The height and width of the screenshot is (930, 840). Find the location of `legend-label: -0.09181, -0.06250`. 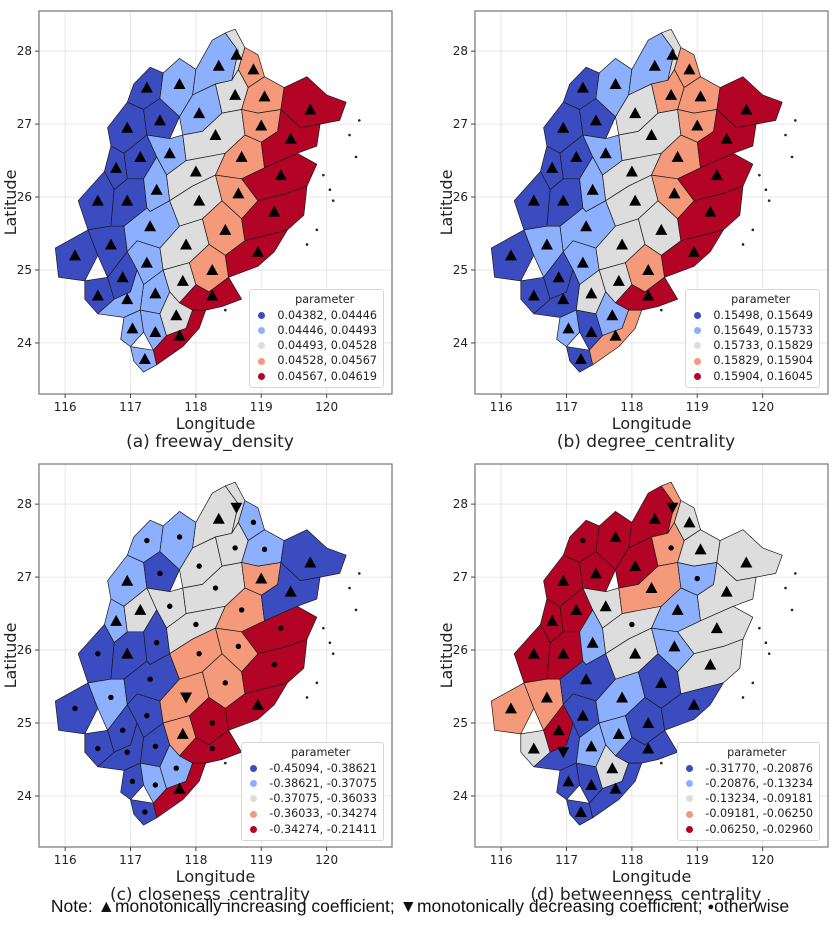

legend-label: -0.09181, -0.06250 is located at coordinates (759, 814).